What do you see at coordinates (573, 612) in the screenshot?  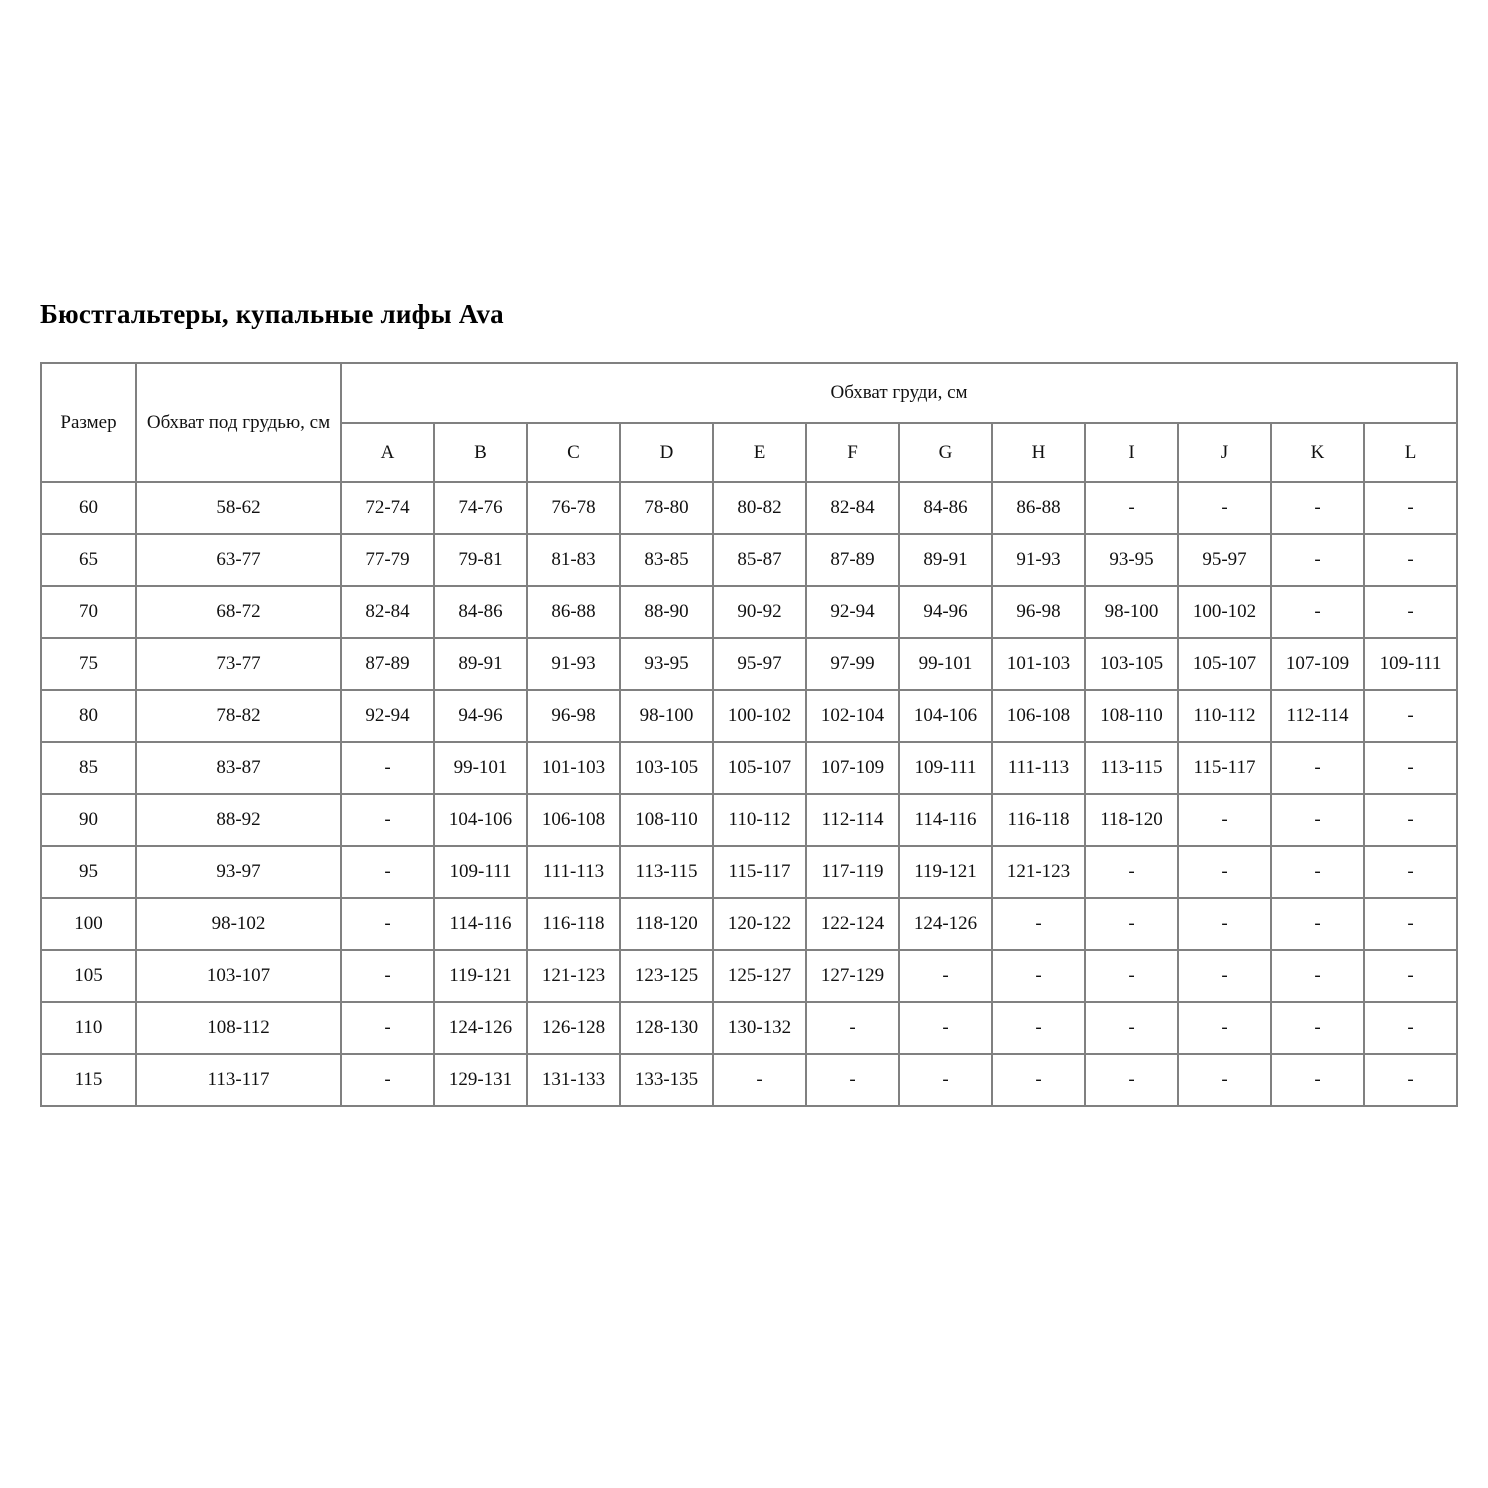 I see `cell-cup-c: 86-88` at bounding box center [573, 612].